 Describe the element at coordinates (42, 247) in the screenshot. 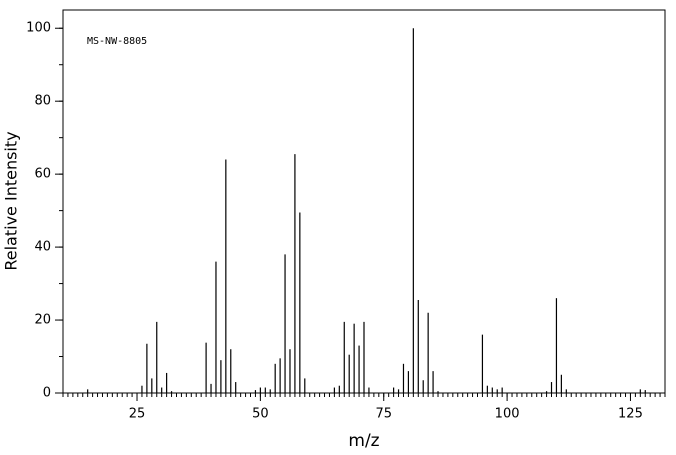

I see `y-tick-label: 40` at that location.